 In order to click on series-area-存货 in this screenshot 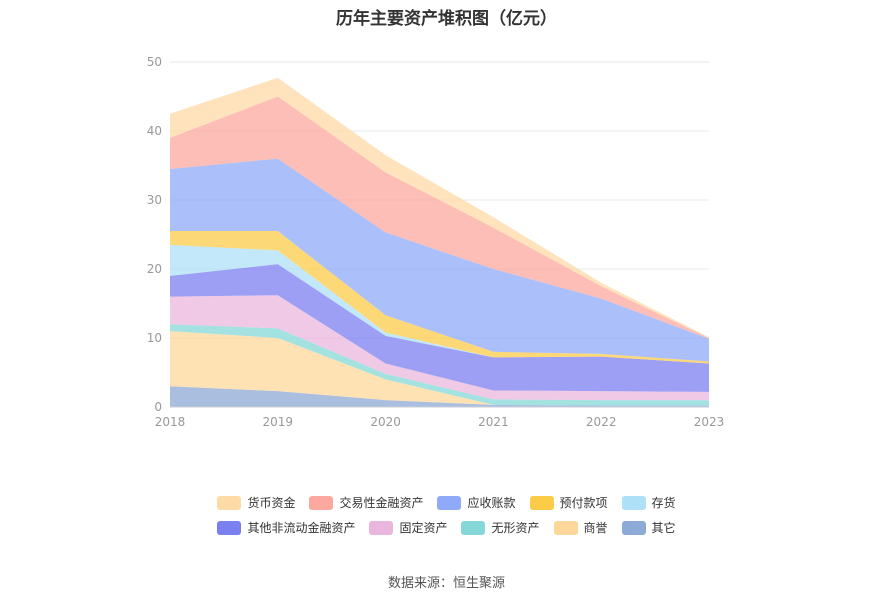, I will do `click(439, 304)`.